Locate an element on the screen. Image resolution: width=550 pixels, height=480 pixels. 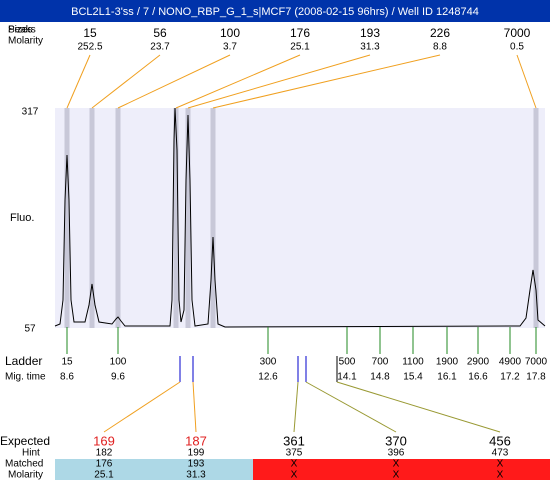
ladder-size: 700 is located at coordinates (380, 362).